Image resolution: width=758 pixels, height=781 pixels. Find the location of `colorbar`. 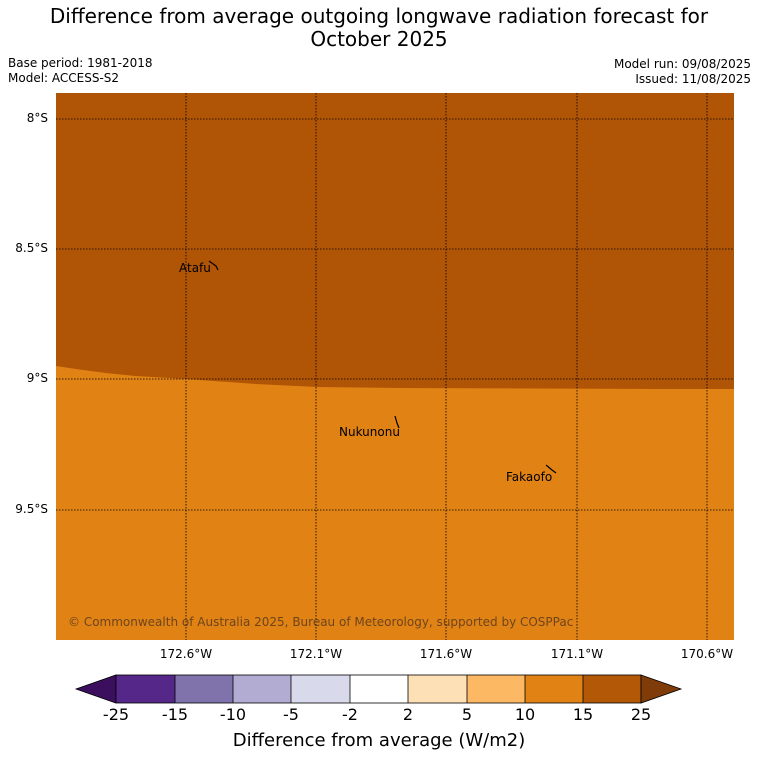

colorbar is located at coordinates (378, 689).